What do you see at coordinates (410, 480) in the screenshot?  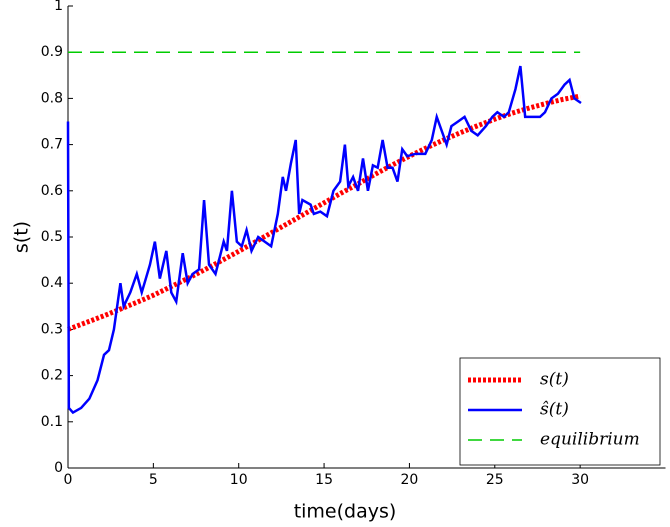 I see `x-tick-label: 20` at bounding box center [410, 480].